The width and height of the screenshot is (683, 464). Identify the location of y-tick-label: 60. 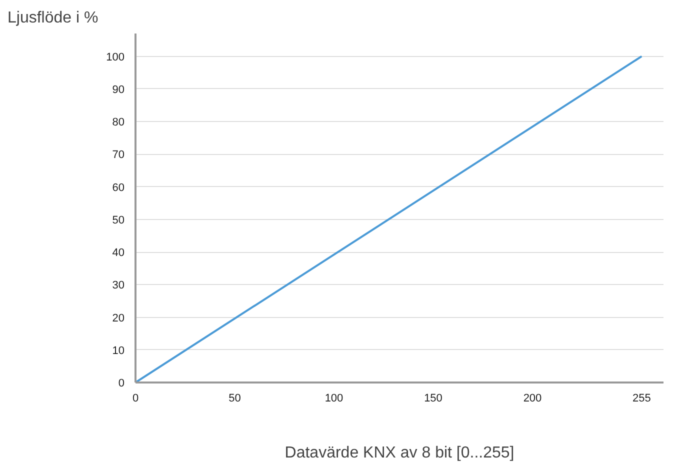
(118, 188).